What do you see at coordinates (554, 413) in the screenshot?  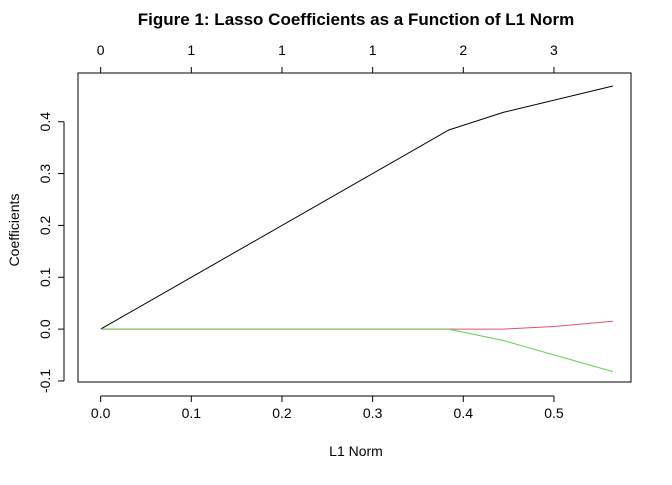 I see `x-tick-label: 0.5` at bounding box center [554, 413].